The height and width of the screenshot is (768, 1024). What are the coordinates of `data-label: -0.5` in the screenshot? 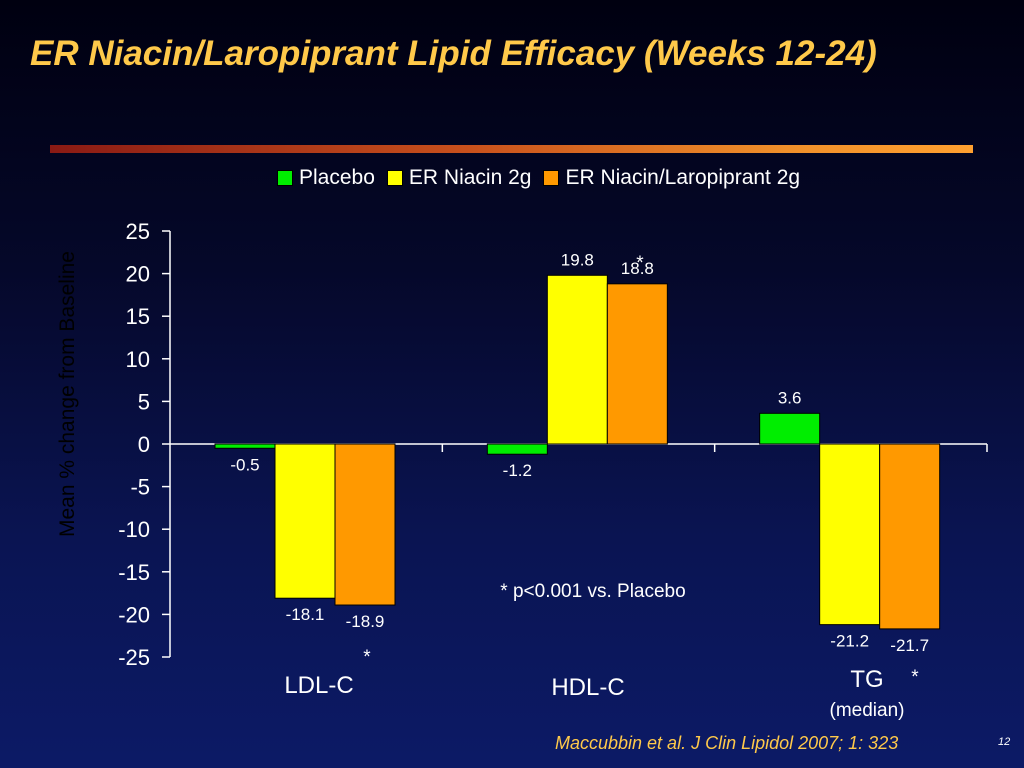 It's located at (244, 464).